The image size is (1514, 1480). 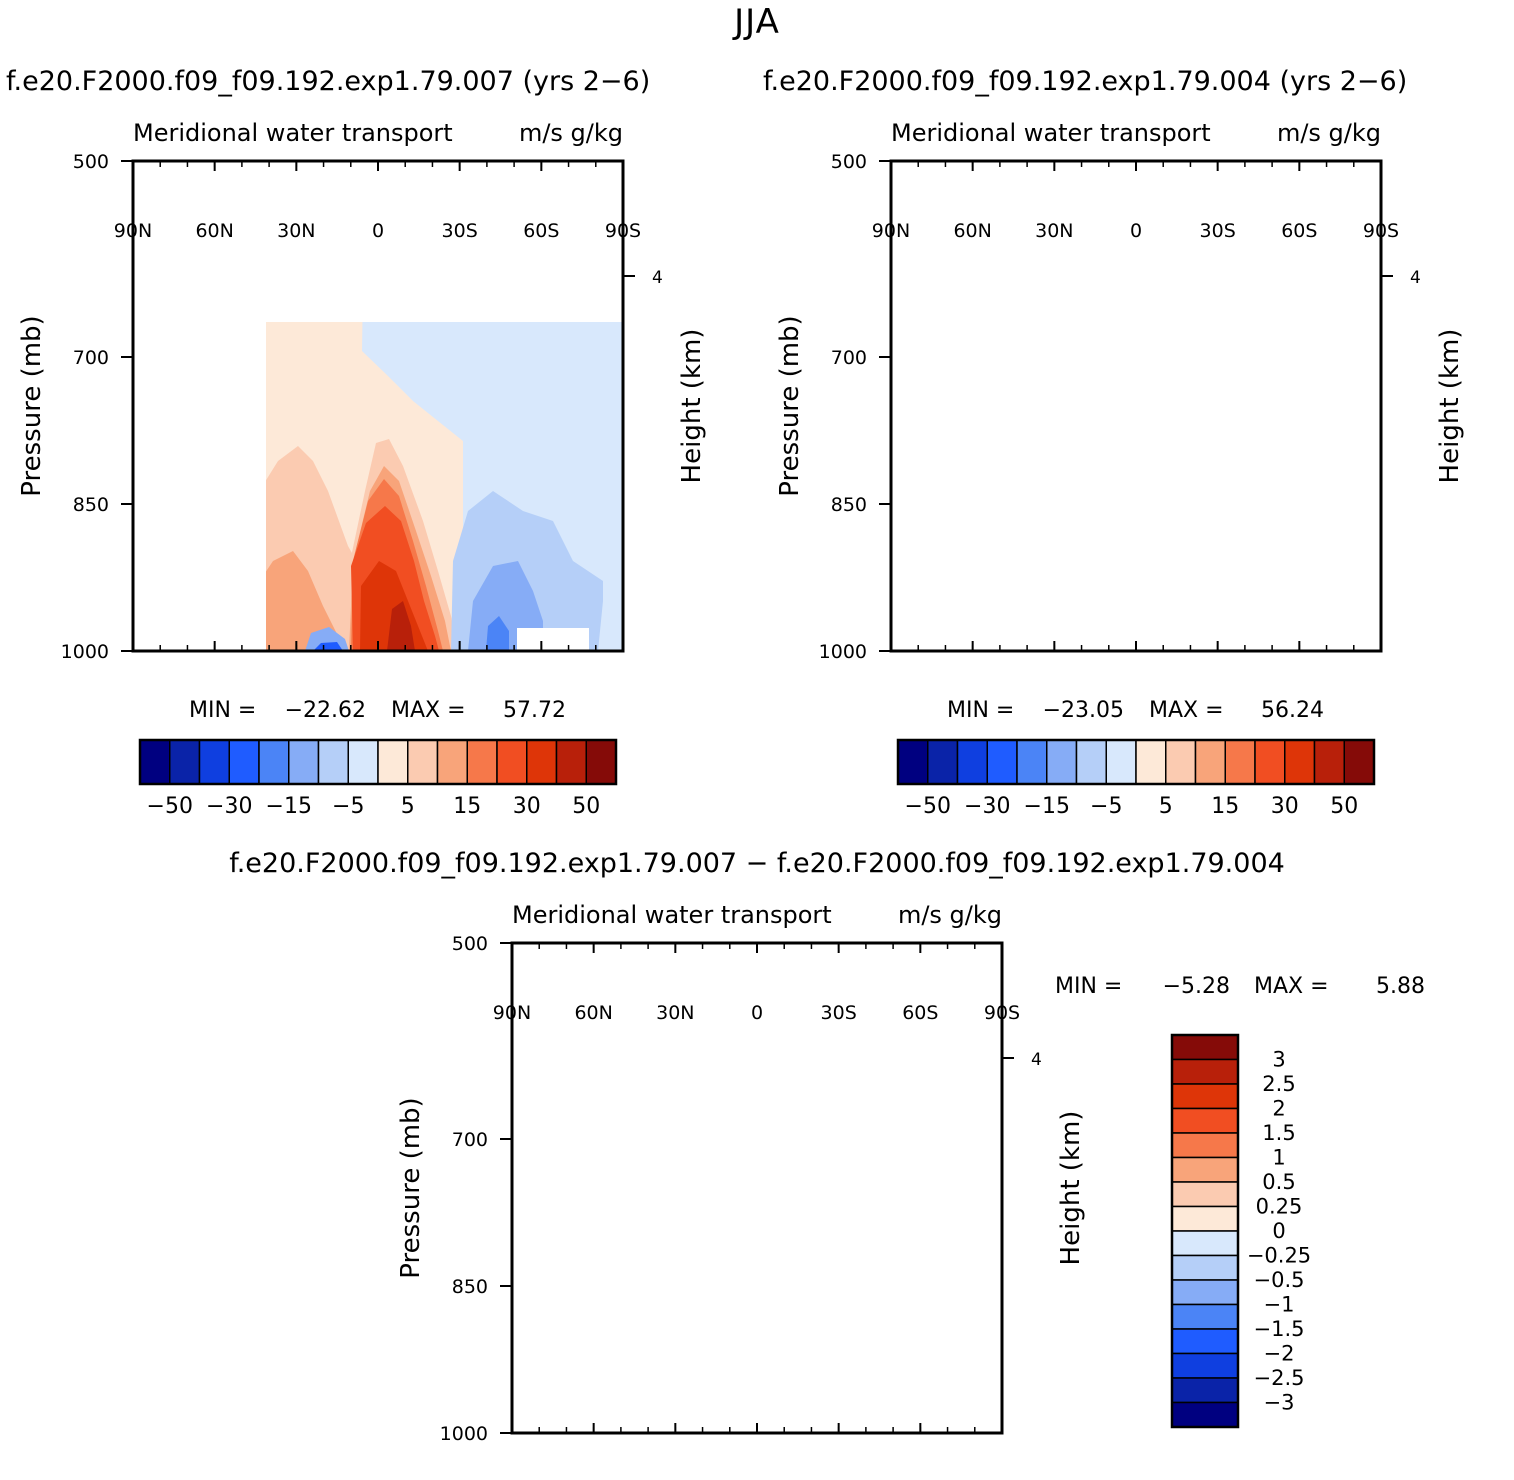 What do you see at coordinates (214, 231) in the screenshot?
I see `left-panel-xtick-label: 60N` at bounding box center [214, 231].